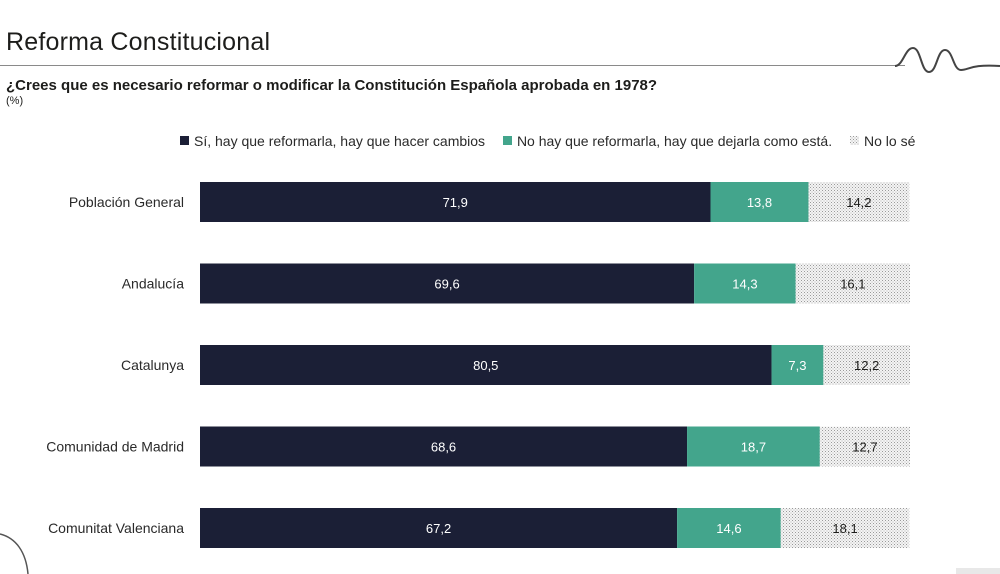  I want to click on data-label-ns: 12,2, so click(866, 365).